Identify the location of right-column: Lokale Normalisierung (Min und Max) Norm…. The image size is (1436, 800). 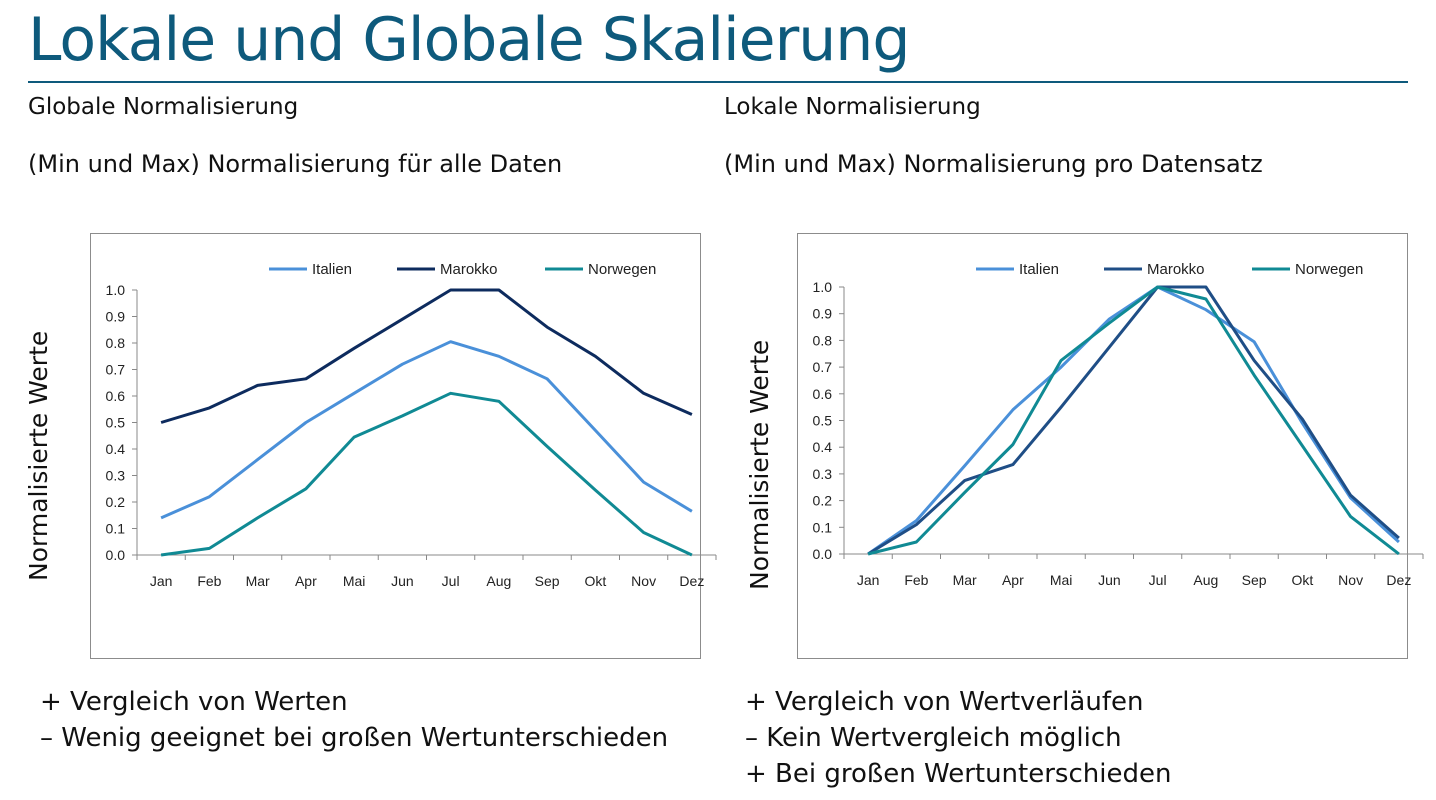
(993, 134).